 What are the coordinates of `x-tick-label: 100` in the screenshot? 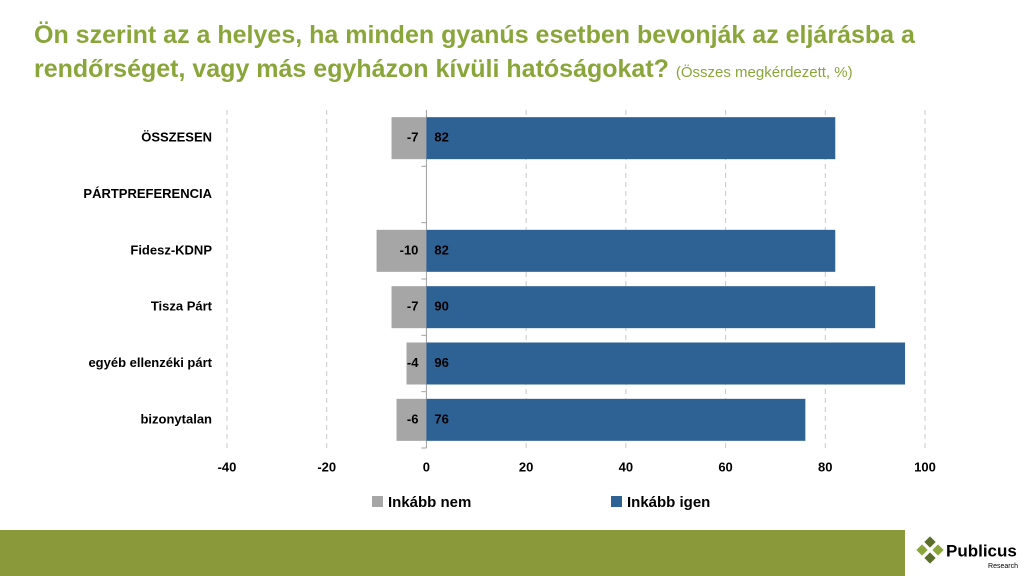 It's located at (925, 466).